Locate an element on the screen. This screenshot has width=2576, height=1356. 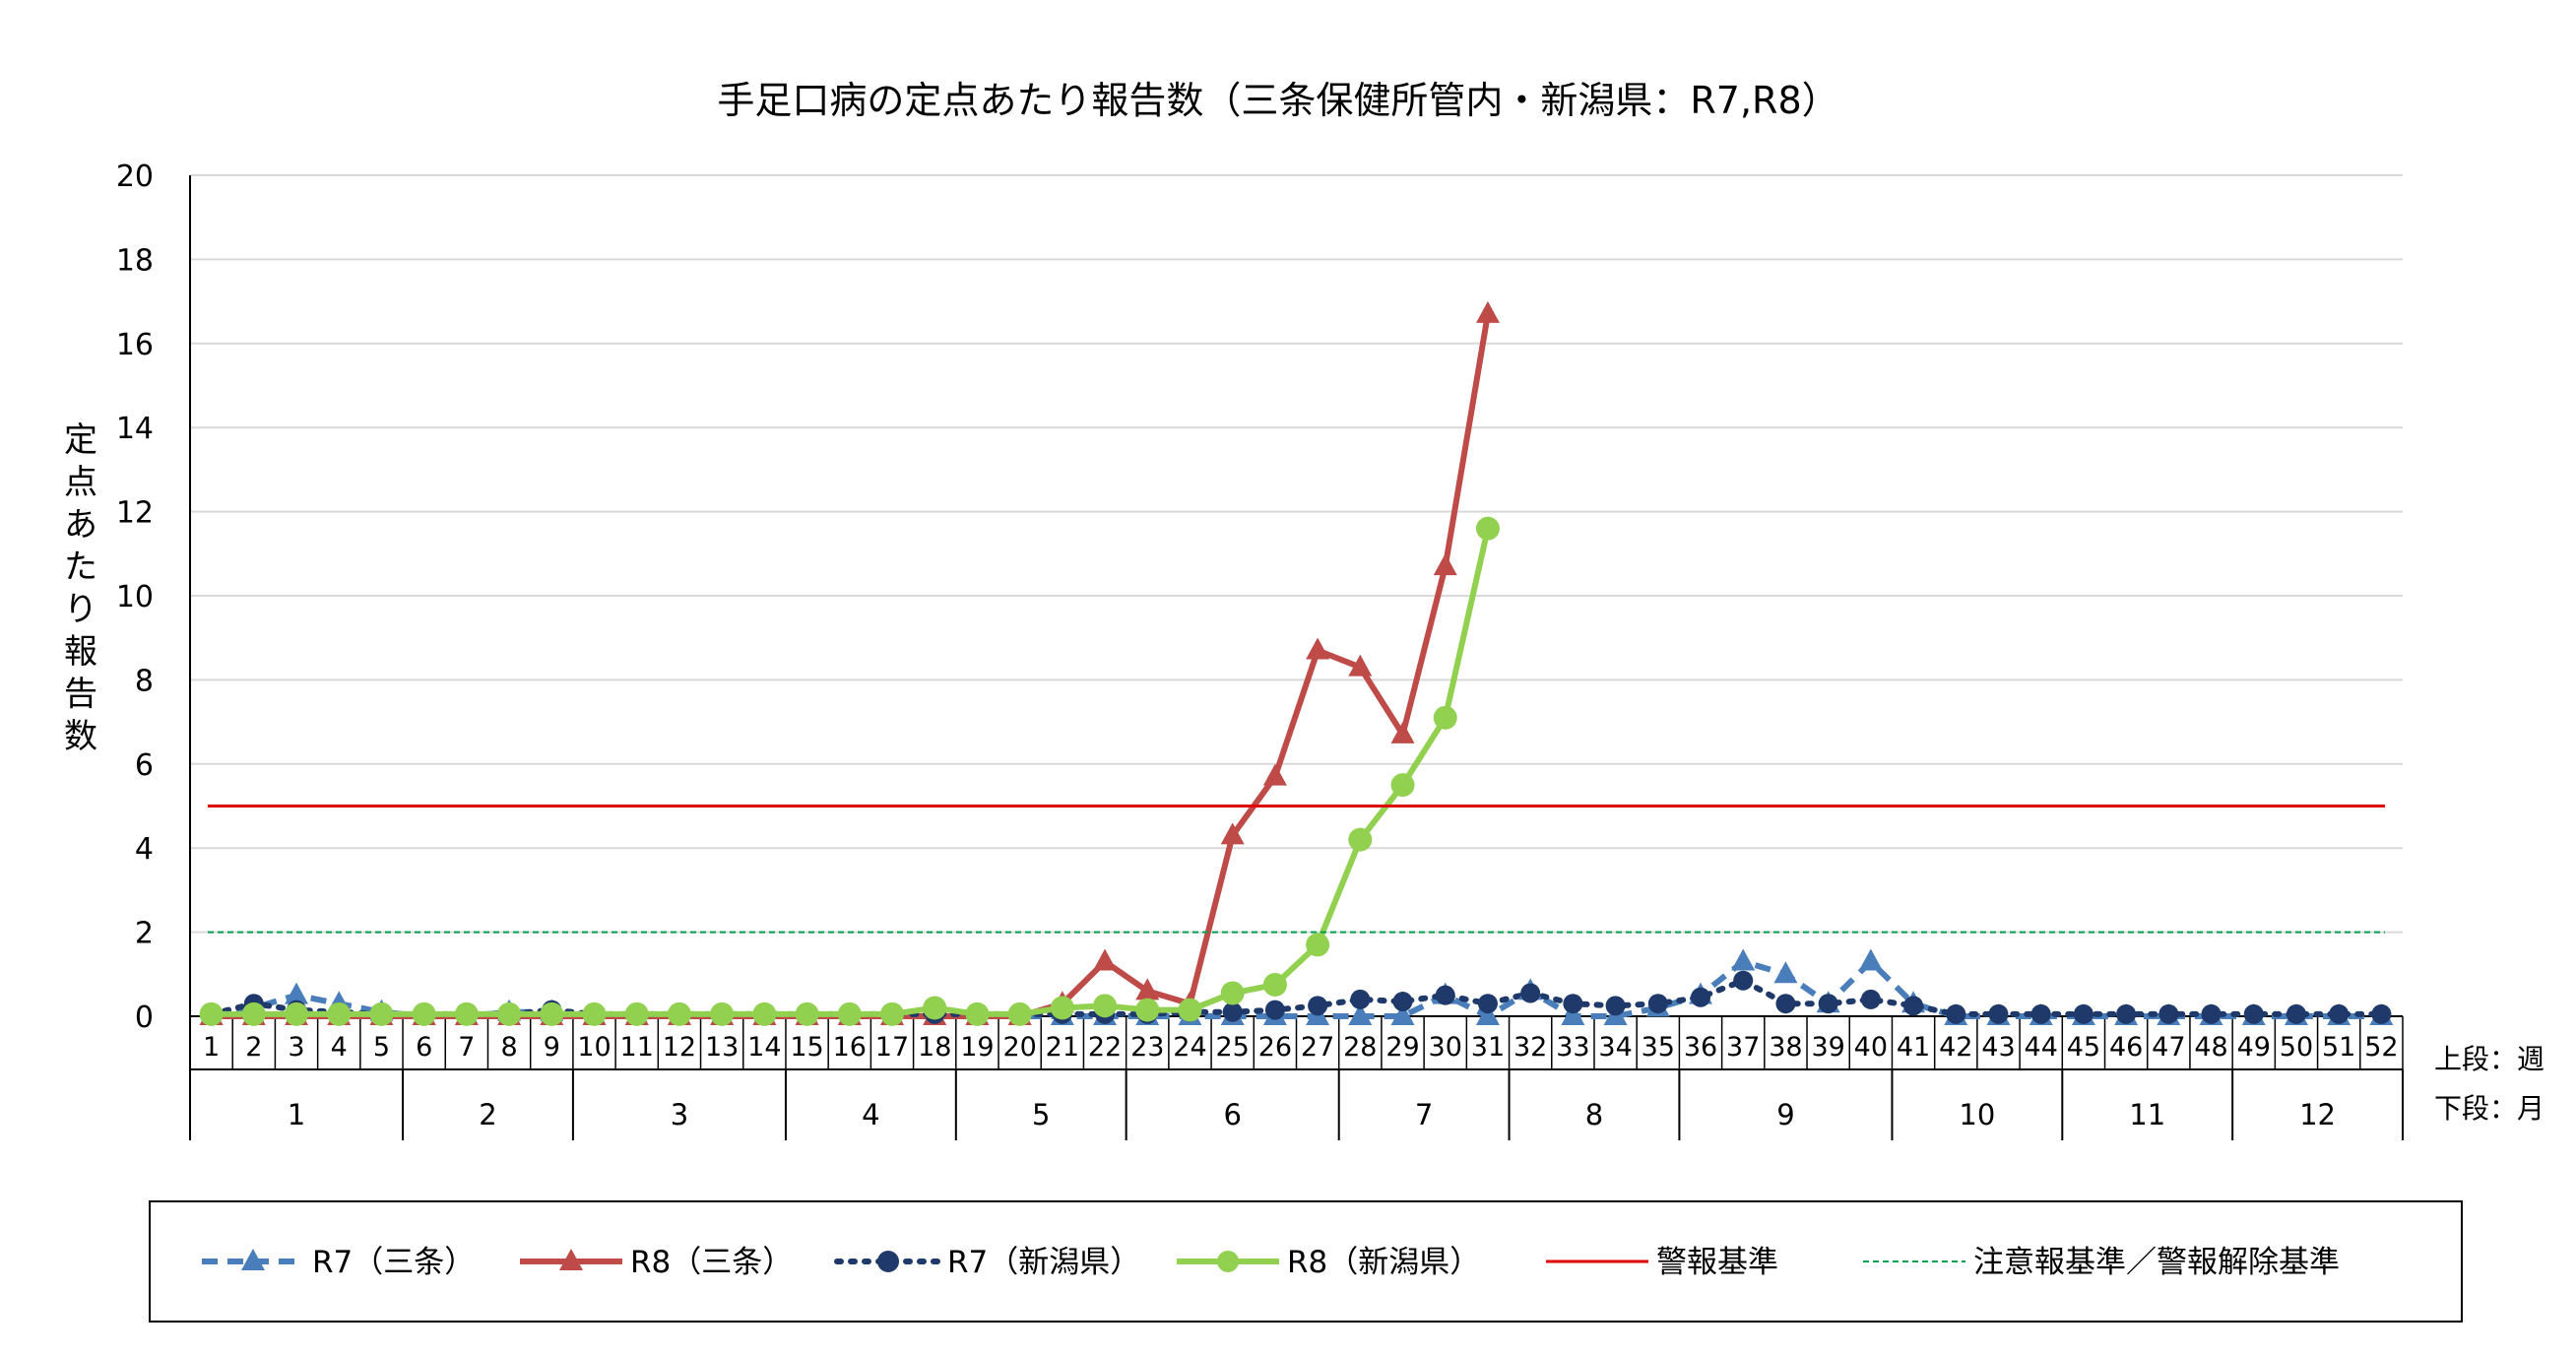
x-tick-week-label: 37 is located at coordinates (1743, 1047).